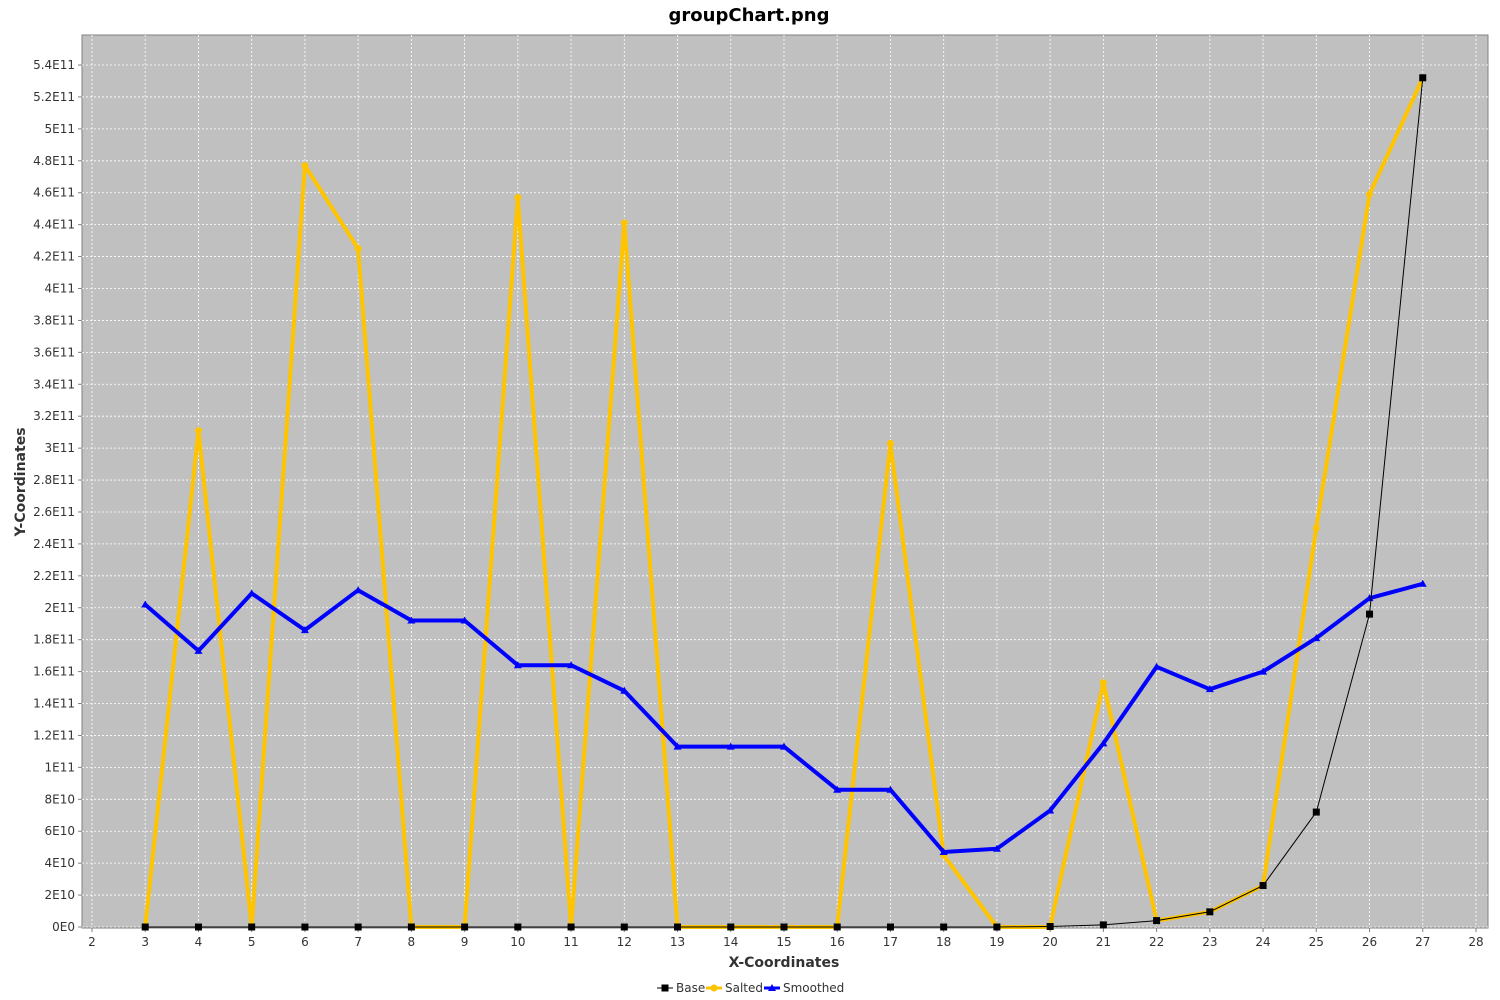 The height and width of the screenshot is (1000, 1500). I want to click on x-tick-label: 20, so click(1049, 942).